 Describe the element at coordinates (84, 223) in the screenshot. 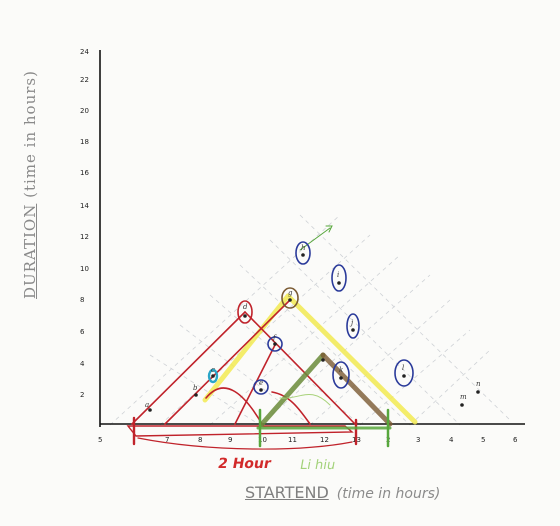

I see `y-tick-labels: 2 4 6 8 10 12 14 16 18 20 22 24` at that location.